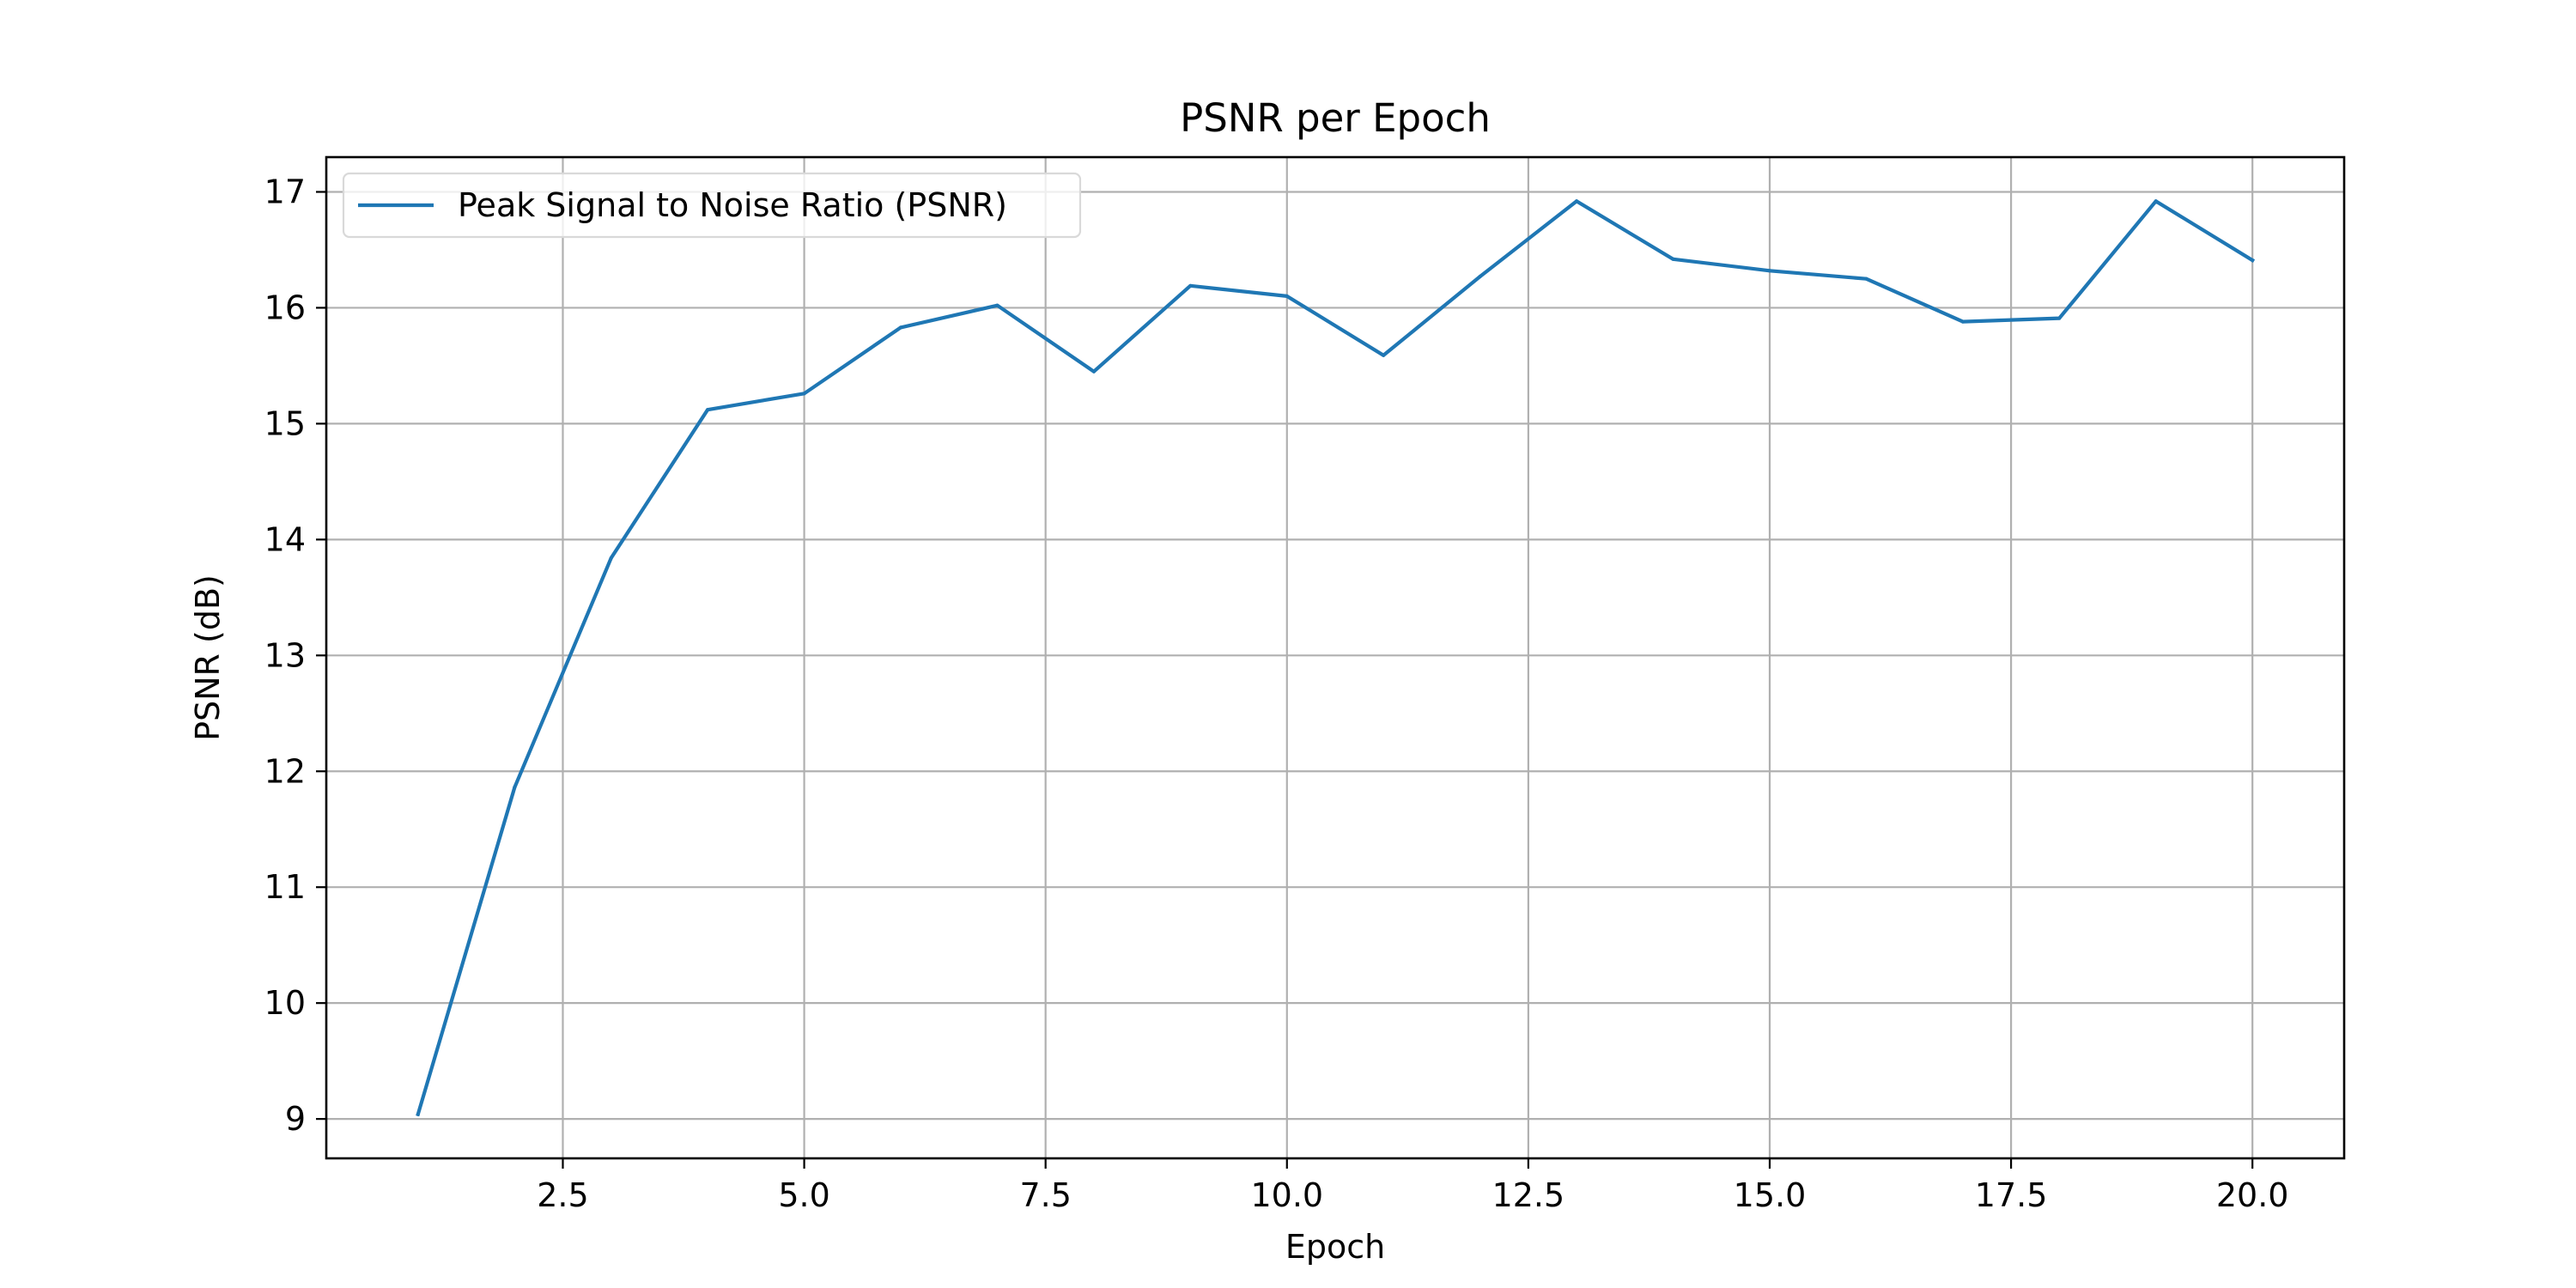  Describe the element at coordinates (1287, 1195) in the screenshot. I see `x-tick-label: 10.0` at that location.